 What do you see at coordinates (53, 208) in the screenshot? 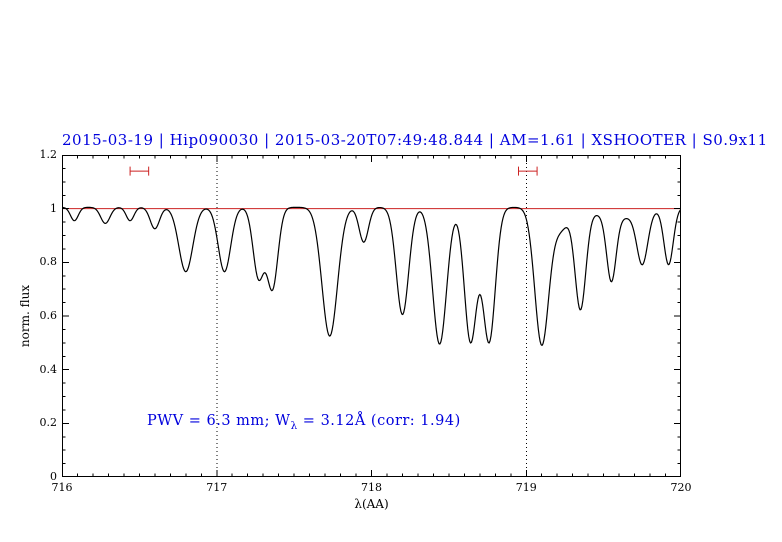
I see `y-tick-label: 1` at bounding box center [53, 208].